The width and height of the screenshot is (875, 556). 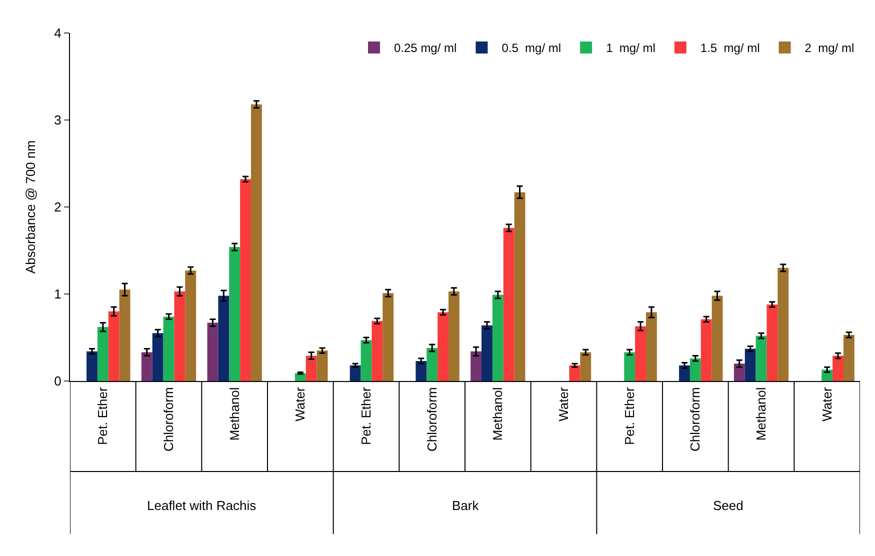 What do you see at coordinates (466, 505) in the screenshot?
I see `text: Bark` at bounding box center [466, 505].